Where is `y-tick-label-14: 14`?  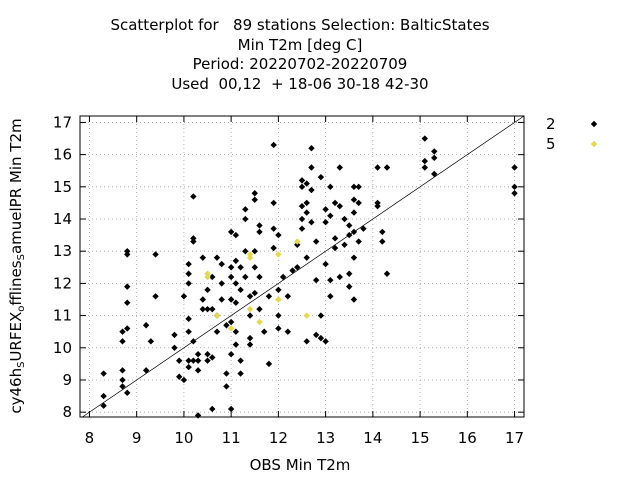 y-tick-label-14: 14 is located at coordinates (62, 219).